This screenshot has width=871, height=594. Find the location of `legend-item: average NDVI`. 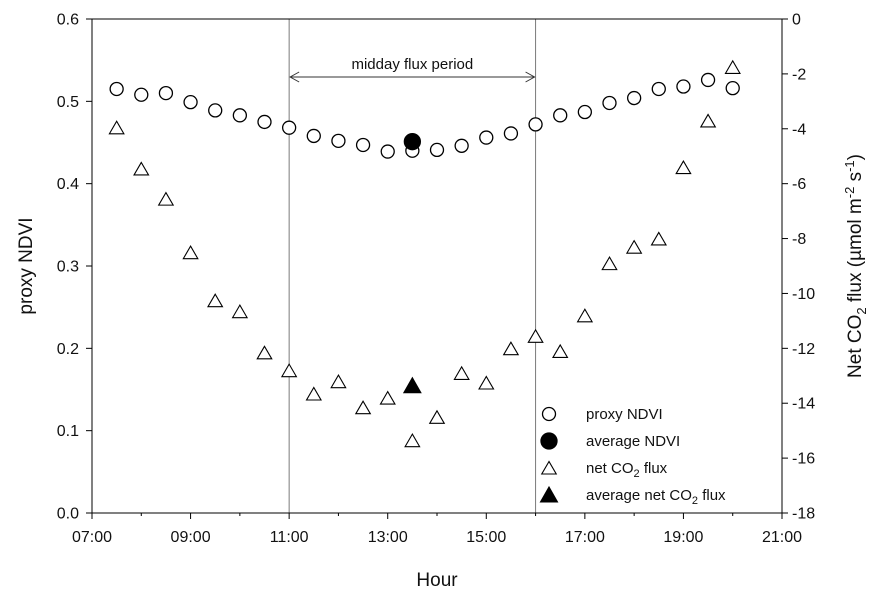

legend-item: average NDVI is located at coordinates (610, 441).